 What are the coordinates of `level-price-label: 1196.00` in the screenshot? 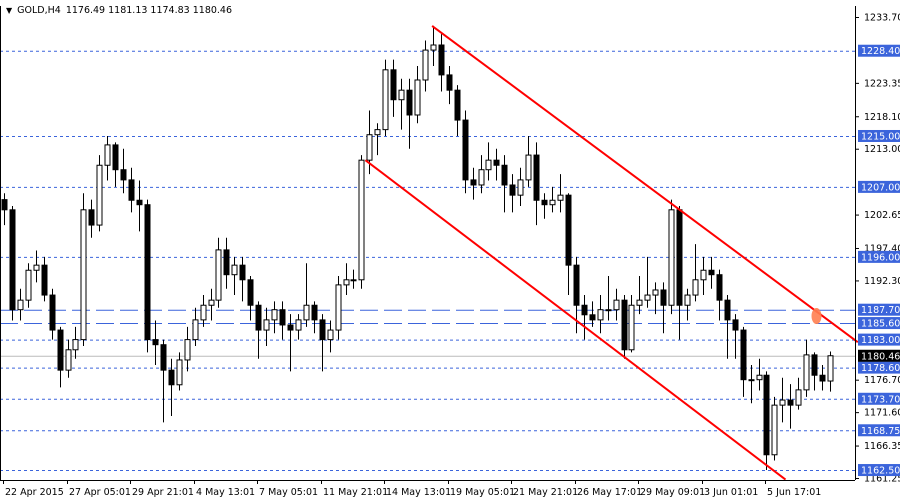 It's located at (880, 257).